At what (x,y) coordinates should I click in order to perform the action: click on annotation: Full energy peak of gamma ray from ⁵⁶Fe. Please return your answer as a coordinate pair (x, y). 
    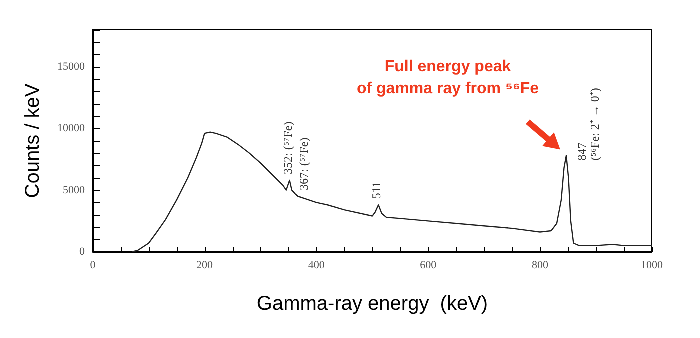
    Looking at the image, I should click on (448, 78).